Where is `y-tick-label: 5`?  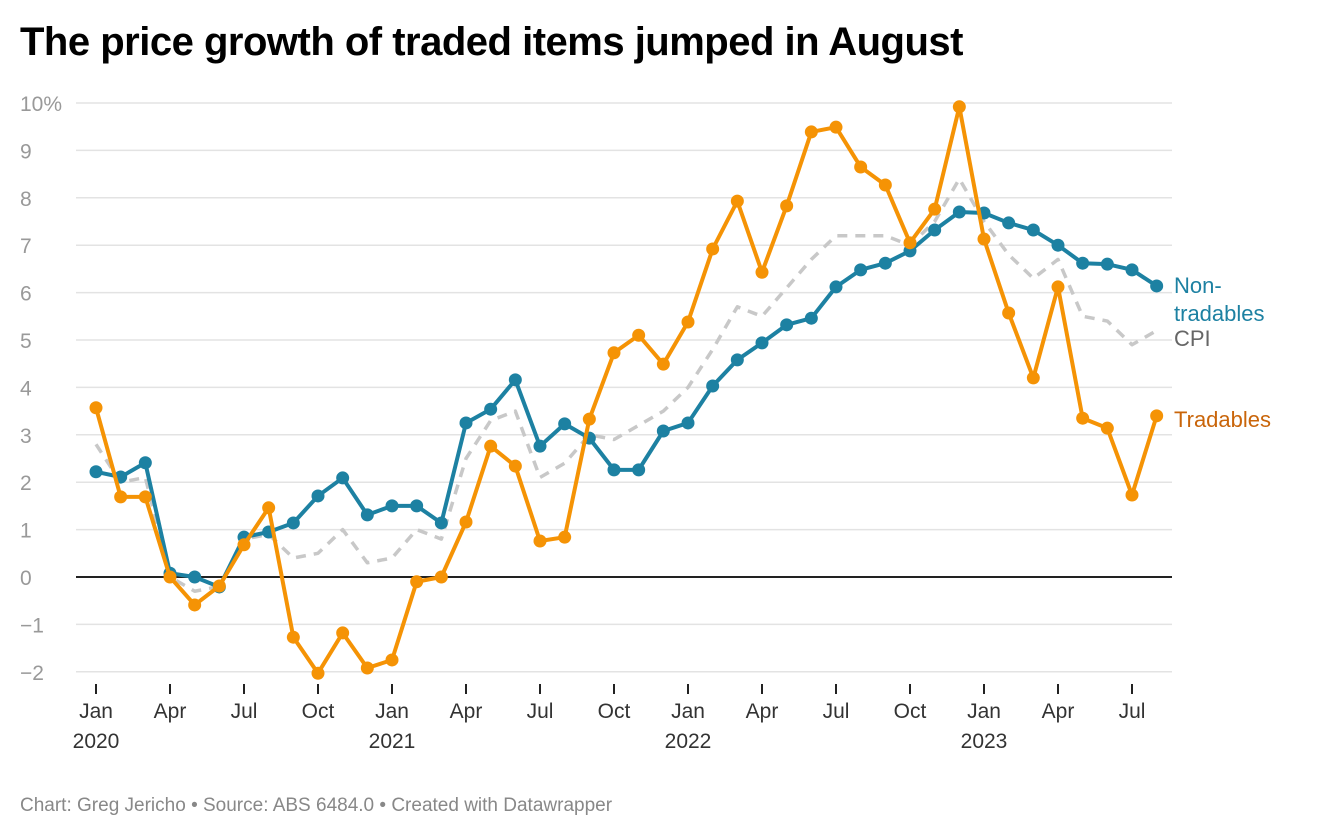
y-tick-label: 5 is located at coordinates (26, 341).